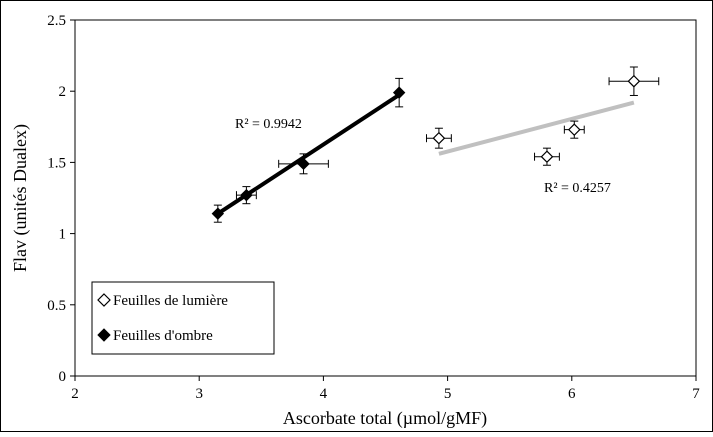  I want to click on x-tick-label: 7, so click(696, 394).